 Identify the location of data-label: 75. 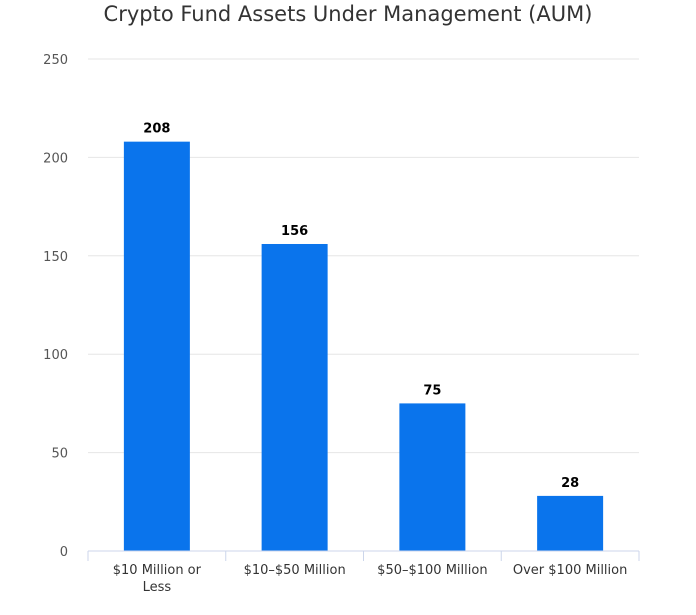
(432, 390).